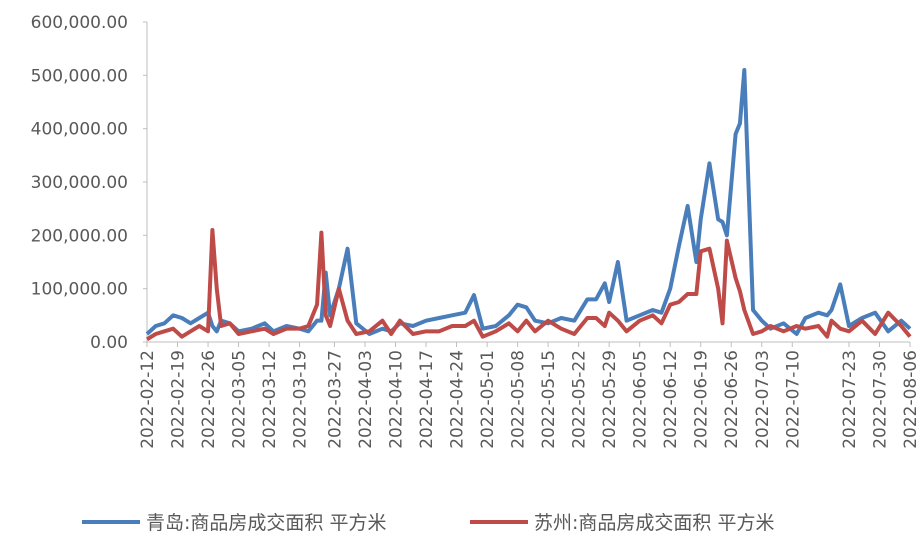  I want to click on x-tick-label: 2022-05-01, so click(488, 399).